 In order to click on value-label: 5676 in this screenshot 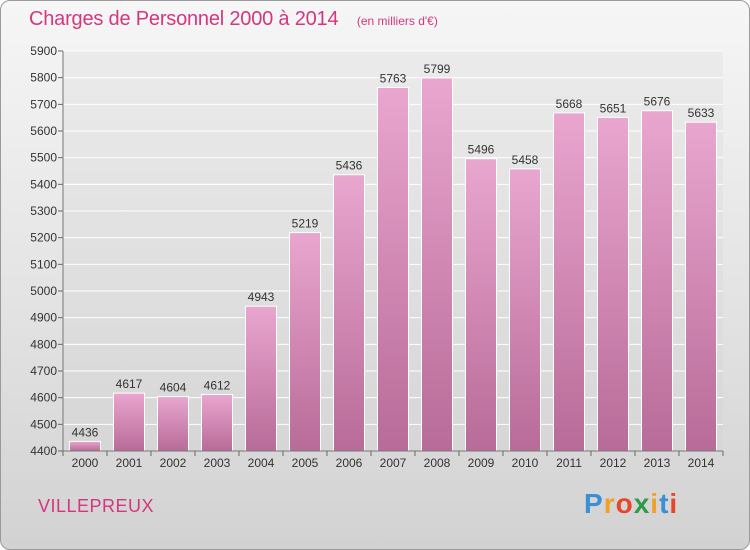, I will do `click(657, 102)`.